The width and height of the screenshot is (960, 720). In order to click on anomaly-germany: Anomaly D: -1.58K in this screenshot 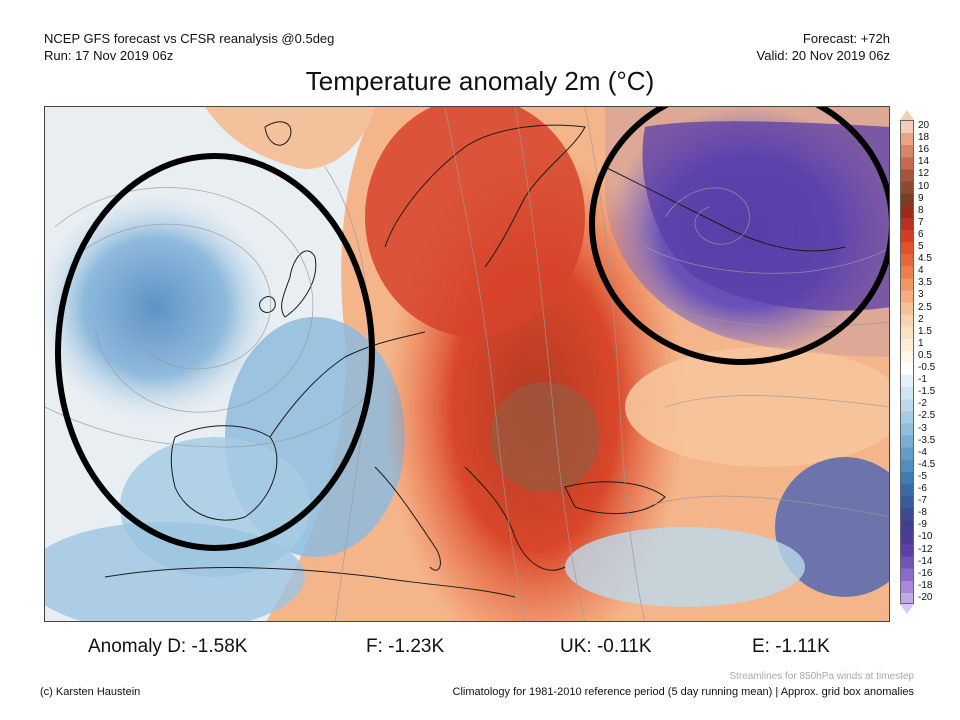, I will do `click(168, 646)`.